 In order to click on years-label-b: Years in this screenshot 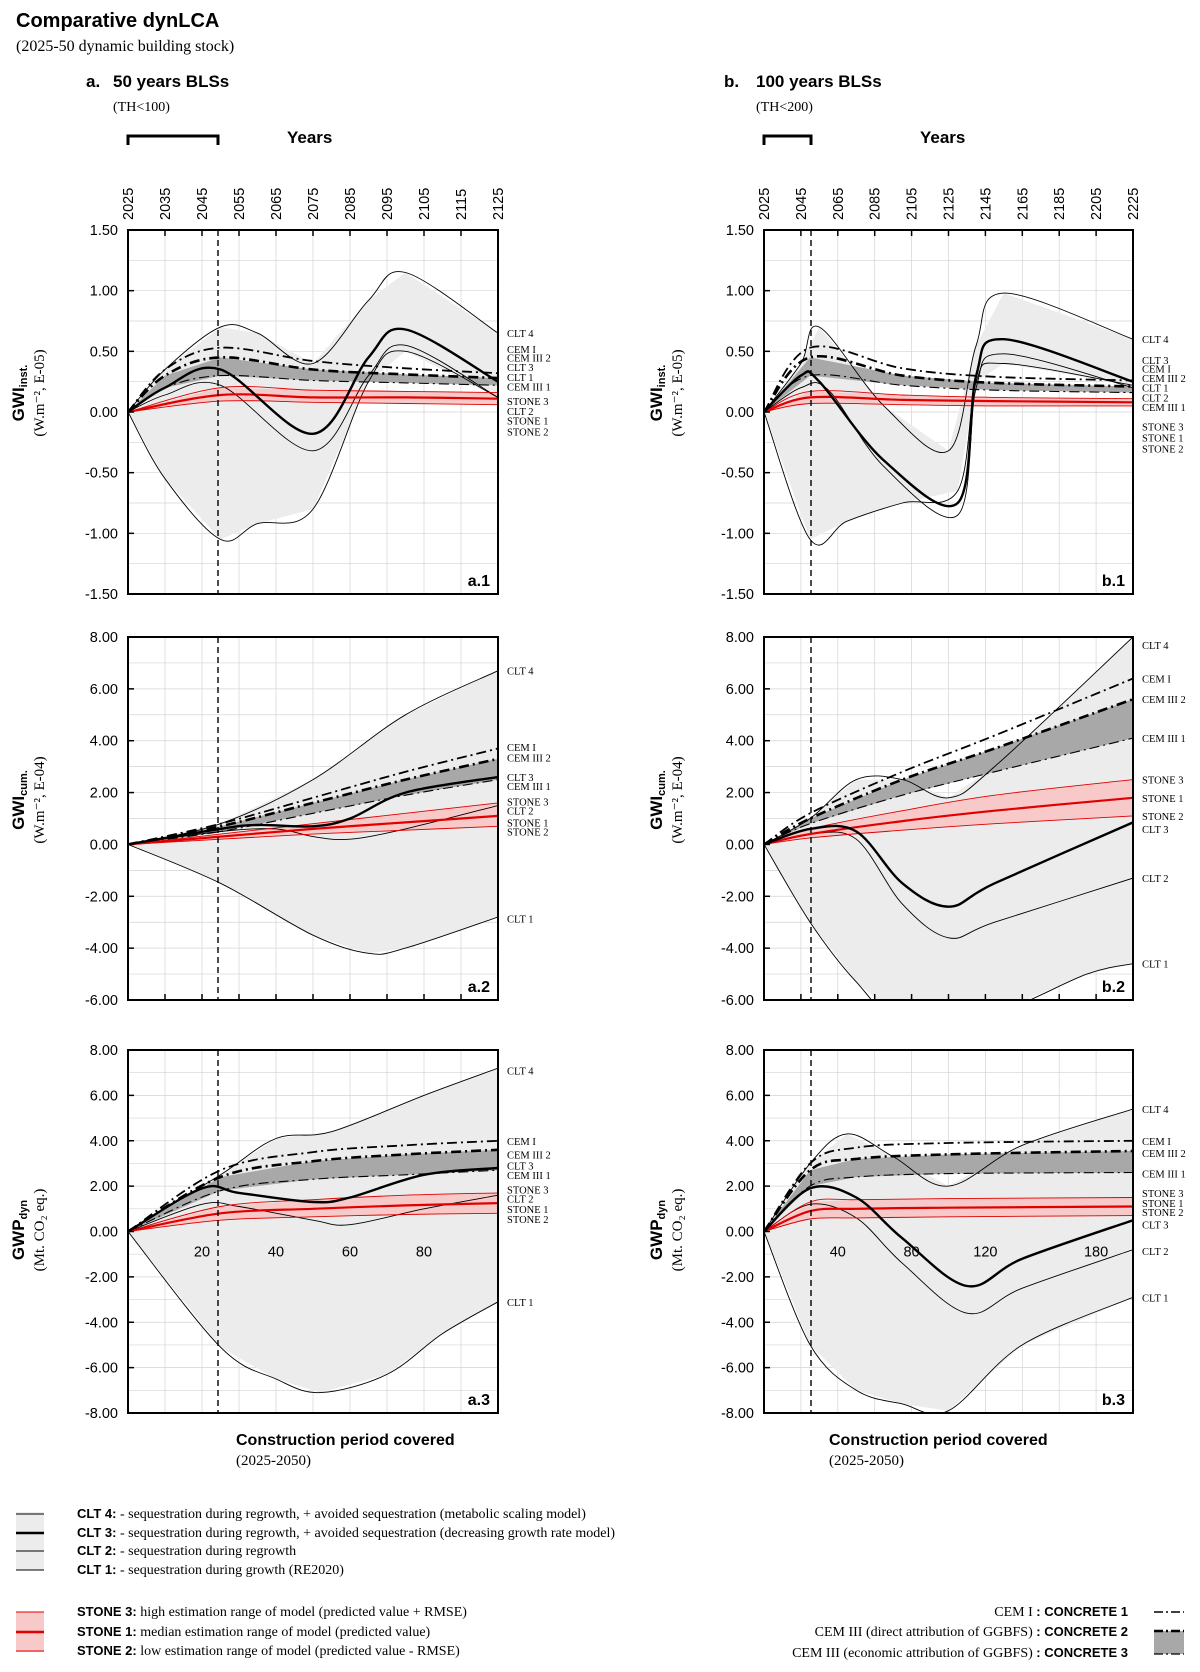, I will do `click(942, 137)`.